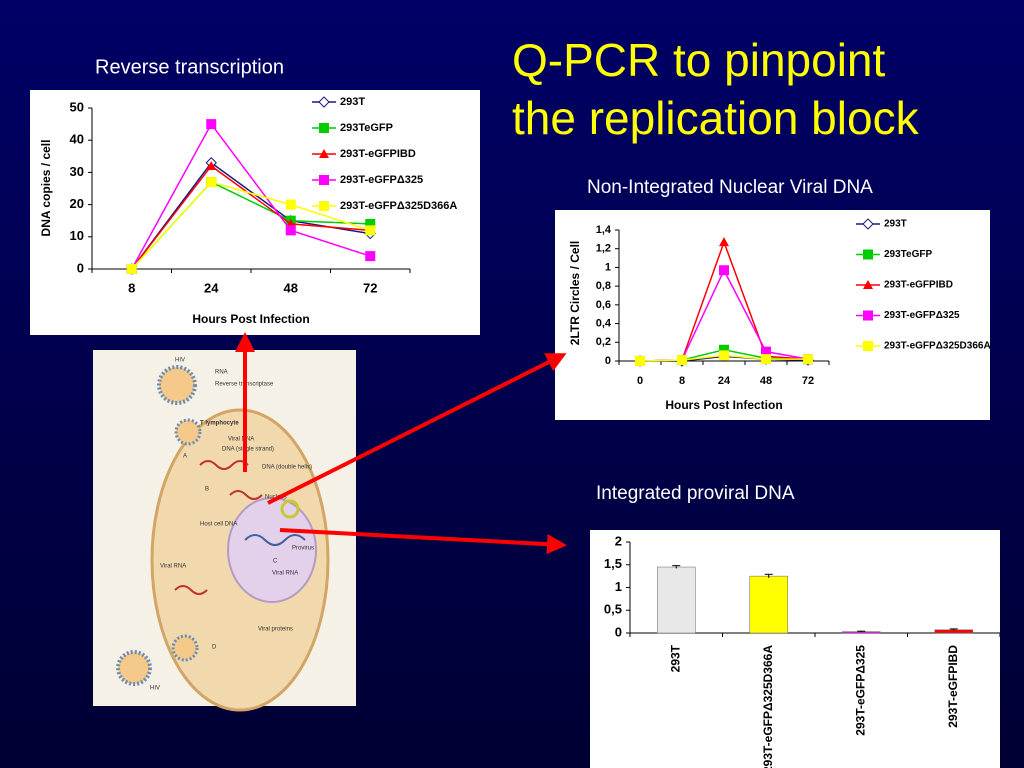 The image size is (1024, 768). I want to click on y-tick-label: 0,6, so click(603, 305).